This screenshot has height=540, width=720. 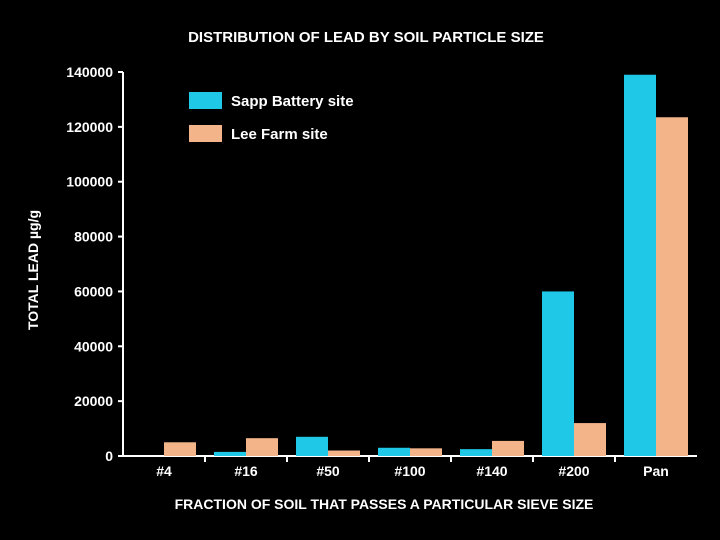 What do you see at coordinates (246, 471) in the screenshot?
I see `x-tick-label-1: #16` at bounding box center [246, 471].